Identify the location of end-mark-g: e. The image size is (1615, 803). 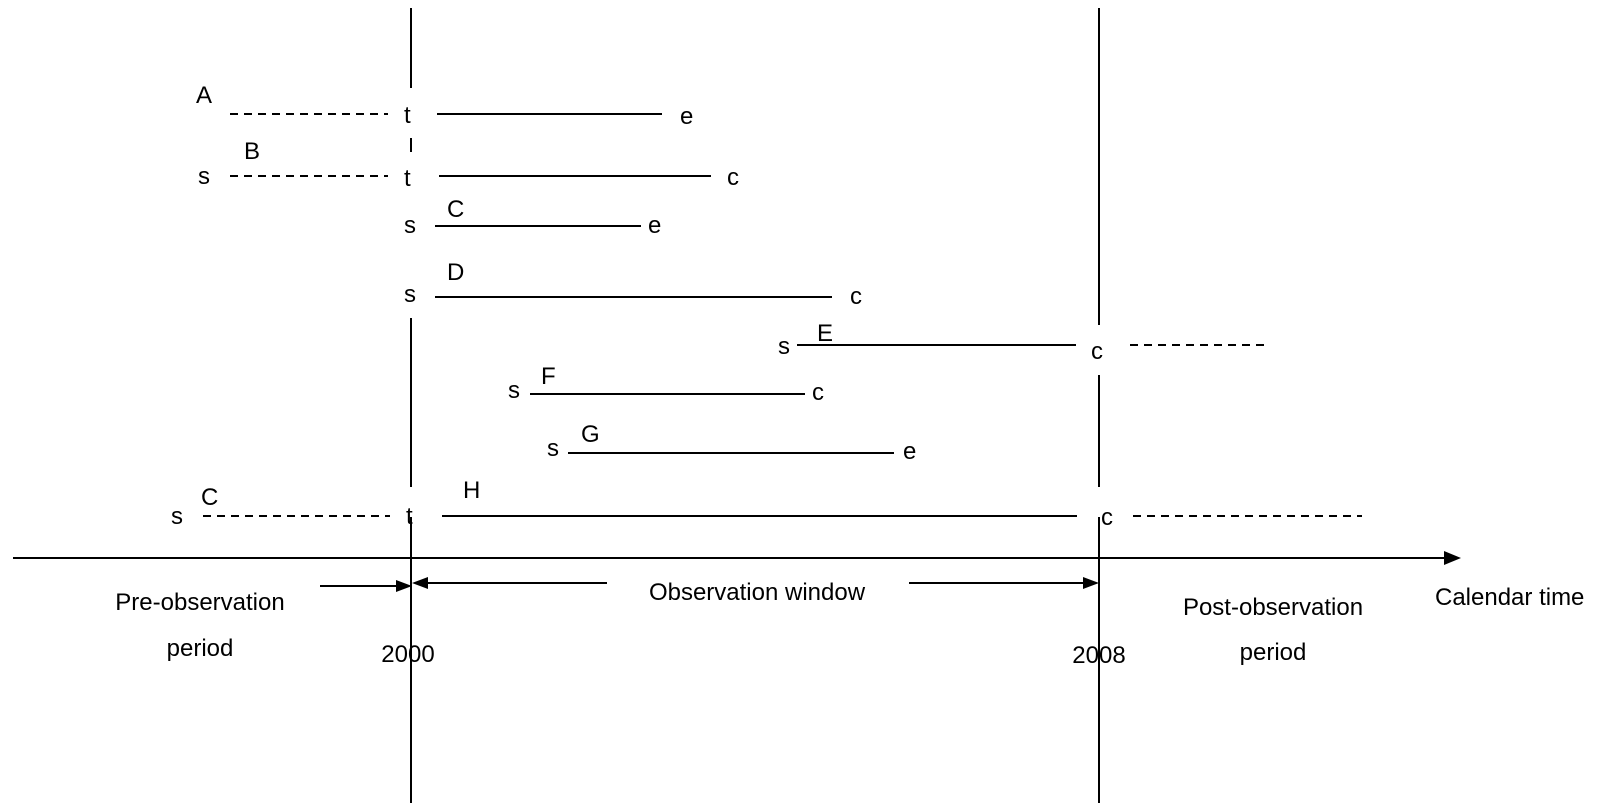
(909, 451).